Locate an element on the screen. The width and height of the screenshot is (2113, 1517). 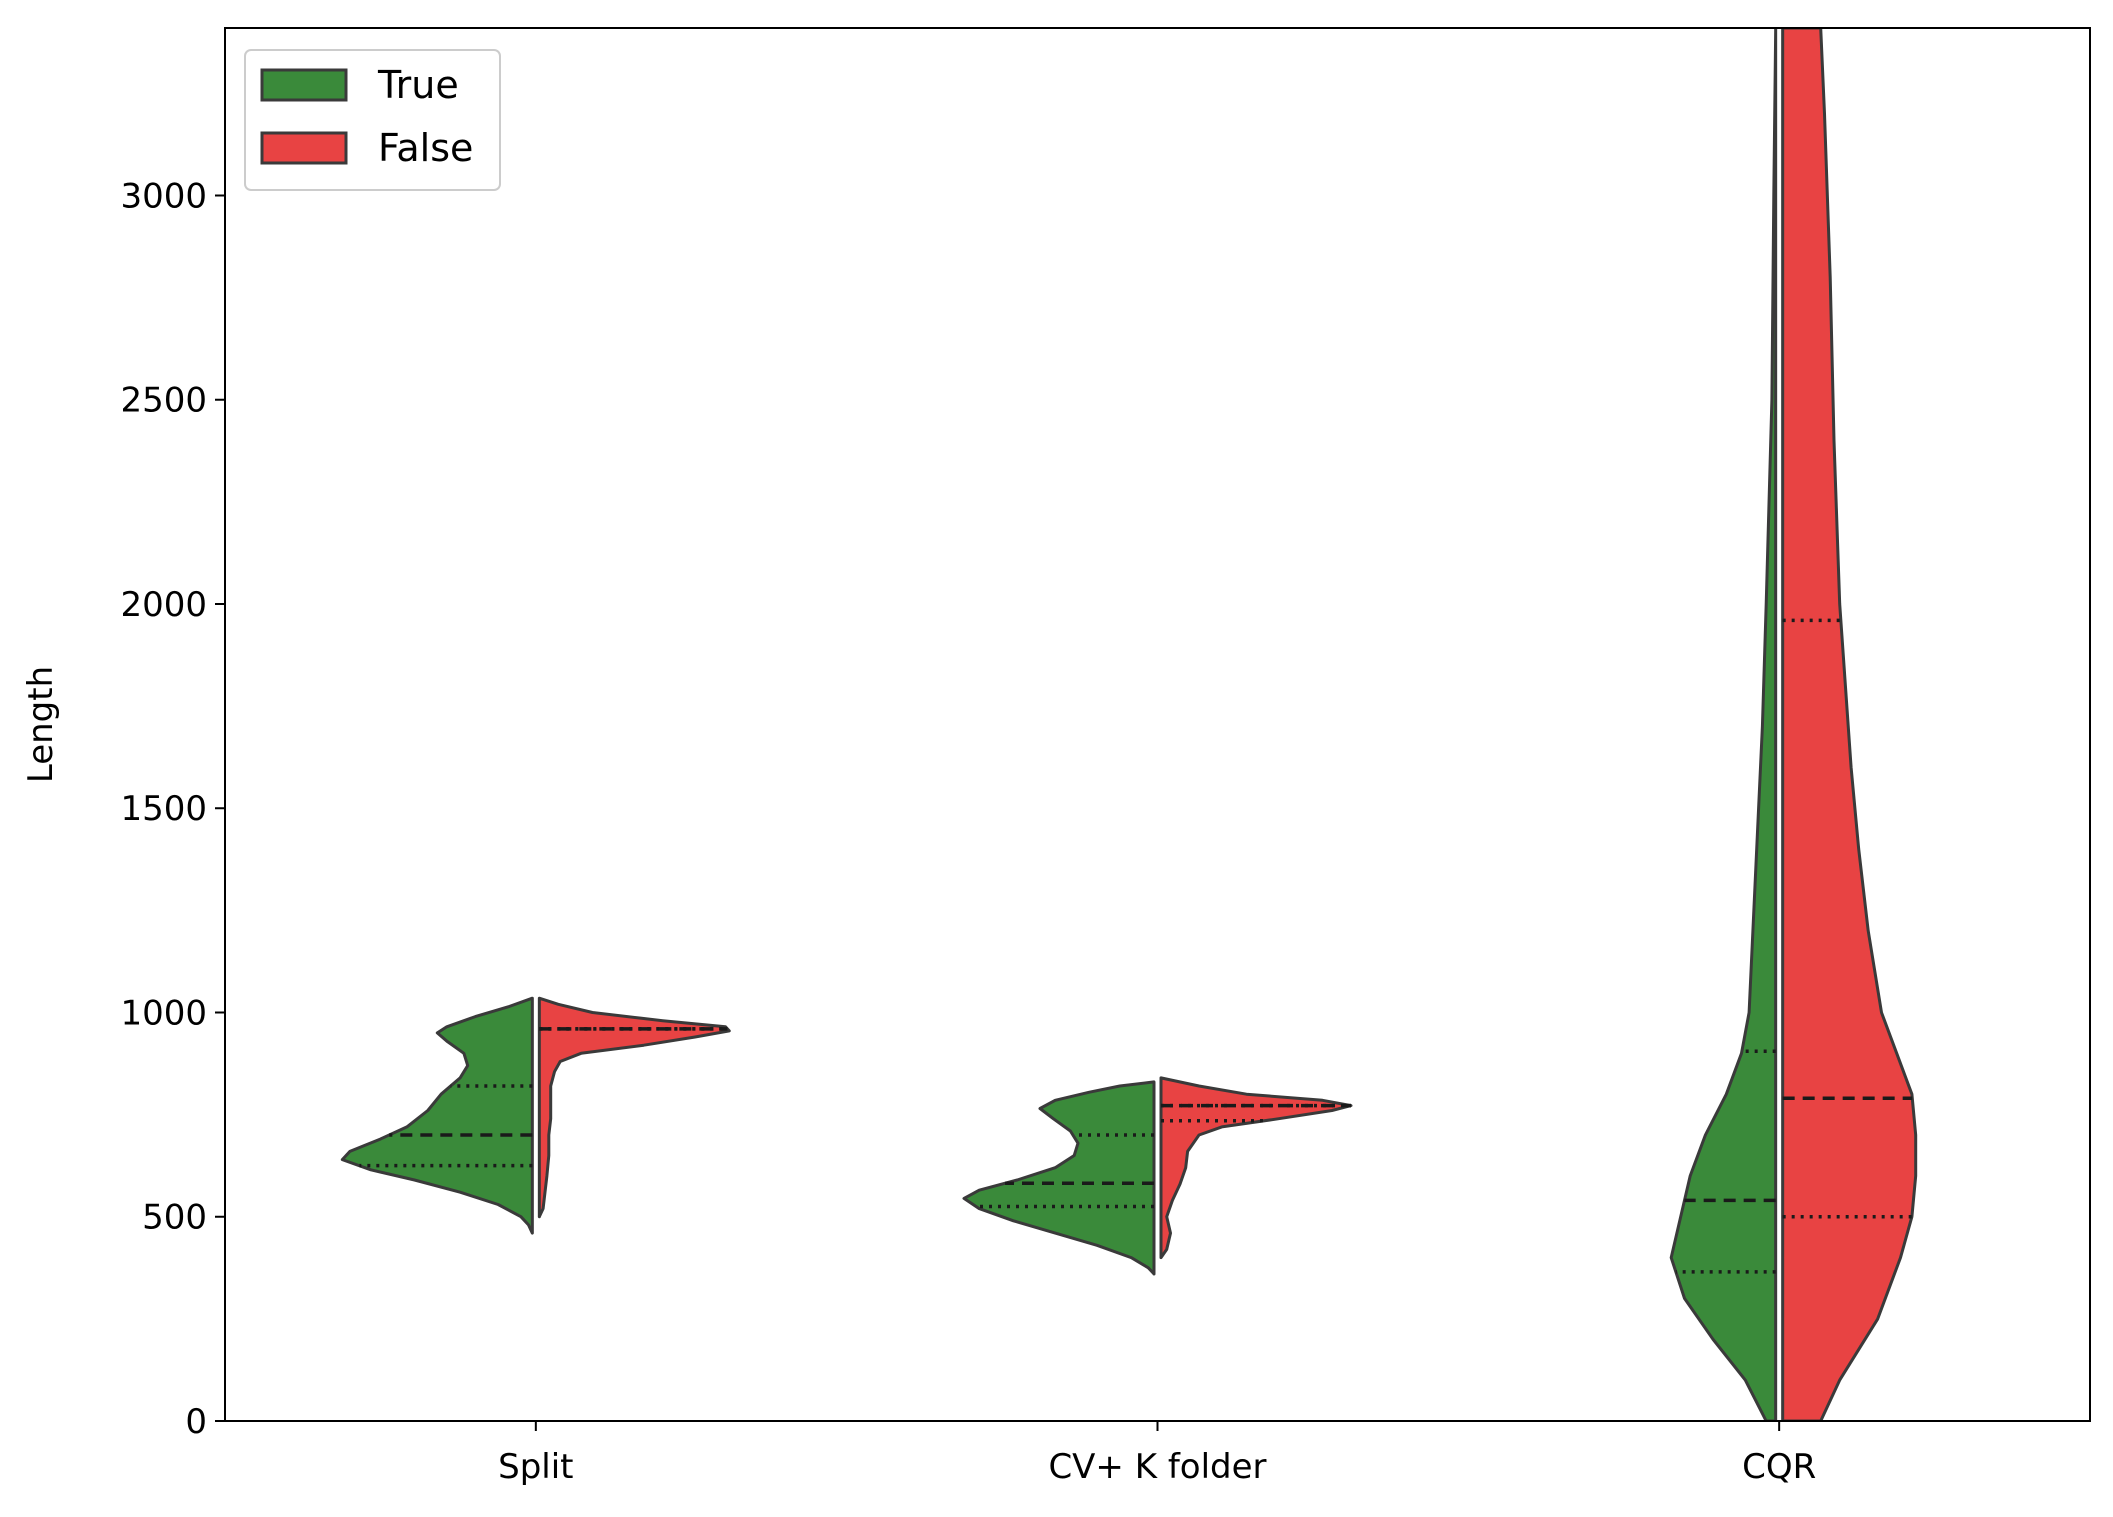
violin-half-true-cqr is located at coordinates (1723, 724).